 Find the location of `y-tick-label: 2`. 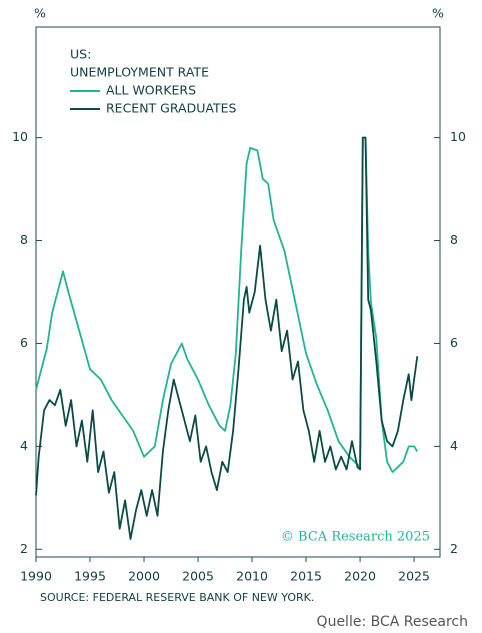

y-tick-label: 2 is located at coordinates (24, 548).